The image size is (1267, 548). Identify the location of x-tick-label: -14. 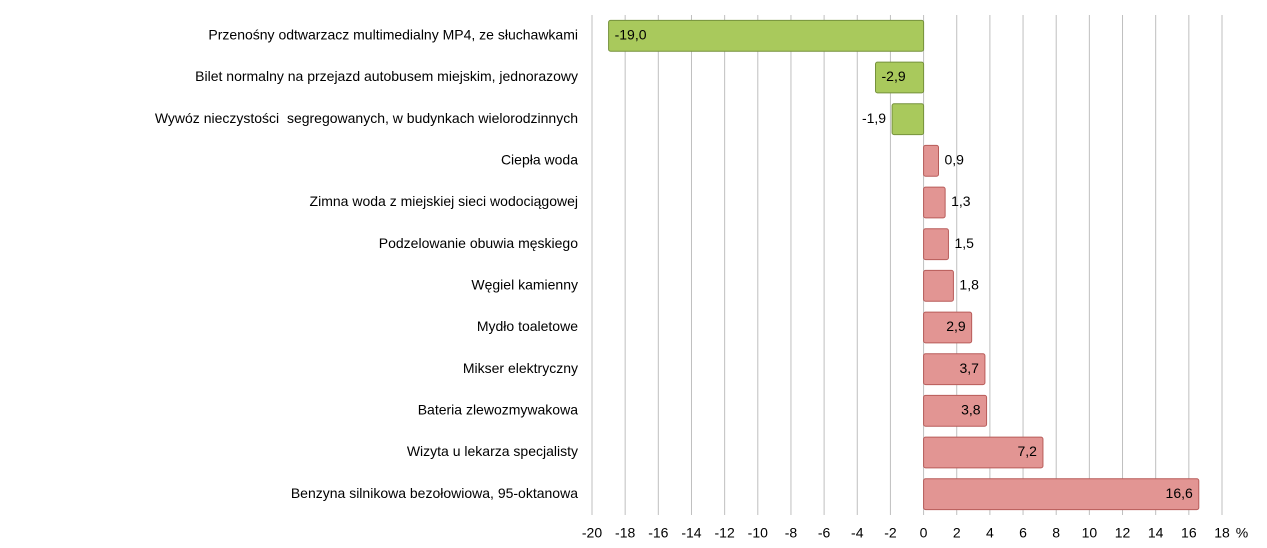
(691, 533).